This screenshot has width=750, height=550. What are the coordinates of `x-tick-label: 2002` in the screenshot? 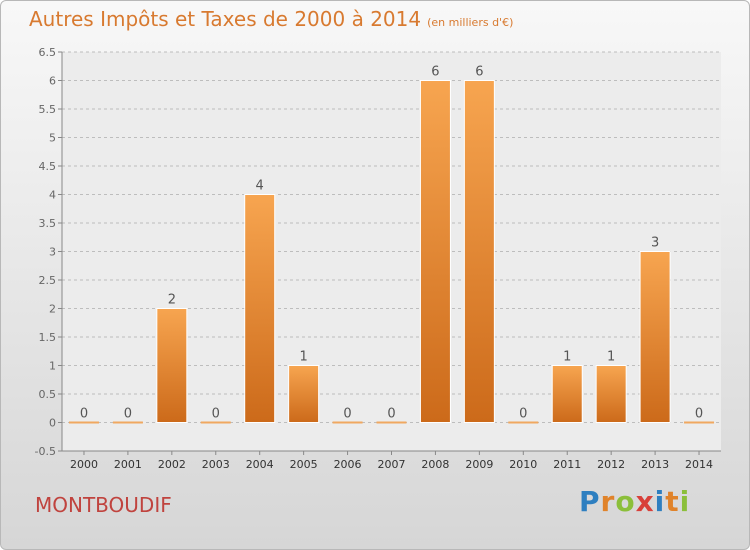 It's located at (172, 464).